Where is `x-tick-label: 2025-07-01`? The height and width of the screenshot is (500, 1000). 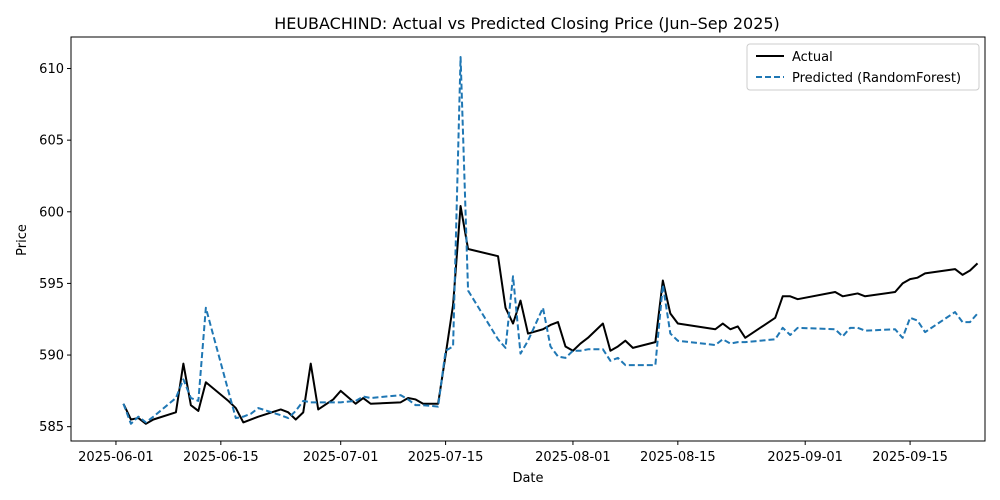 x-tick-label: 2025-07-01 is located at coordinates (341, 457).